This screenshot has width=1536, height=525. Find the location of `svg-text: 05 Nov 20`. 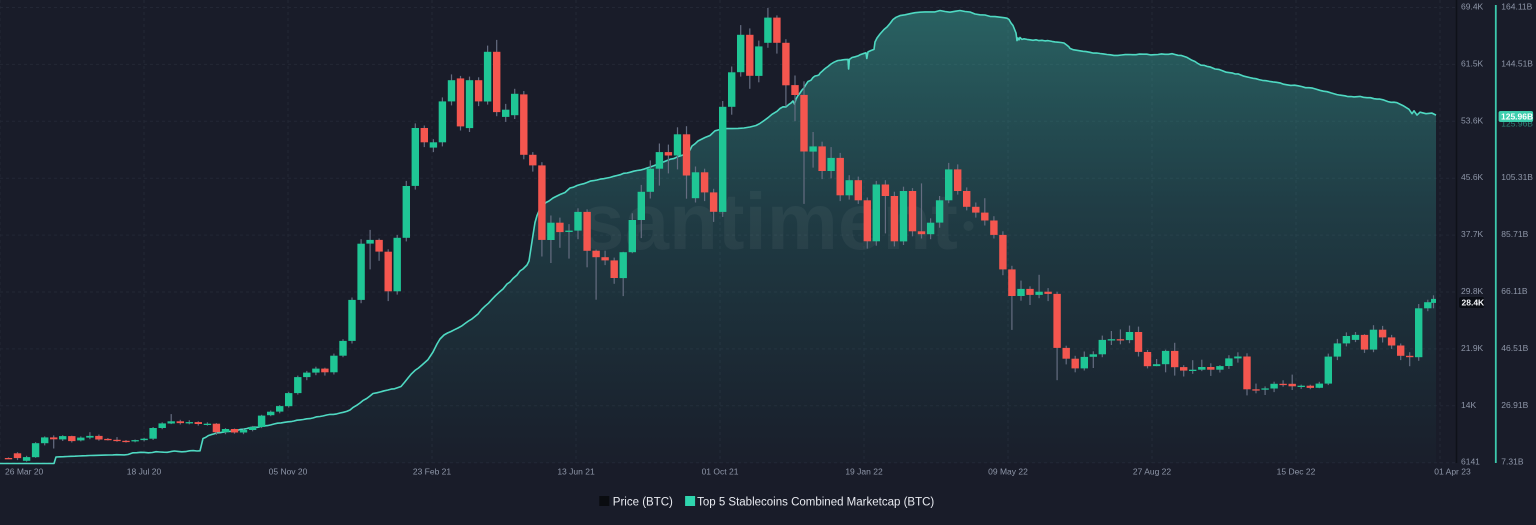

svg-text: 05 Nov 20 is located at coordinates (288, 472).